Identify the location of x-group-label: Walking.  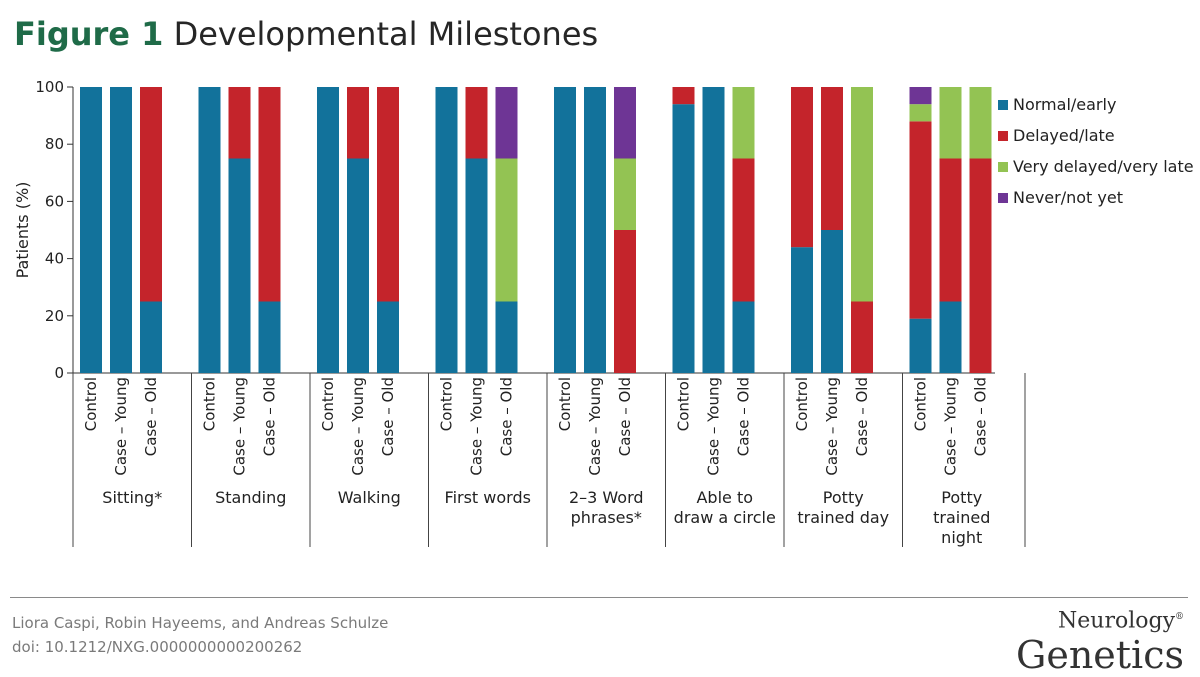
(369, 497).